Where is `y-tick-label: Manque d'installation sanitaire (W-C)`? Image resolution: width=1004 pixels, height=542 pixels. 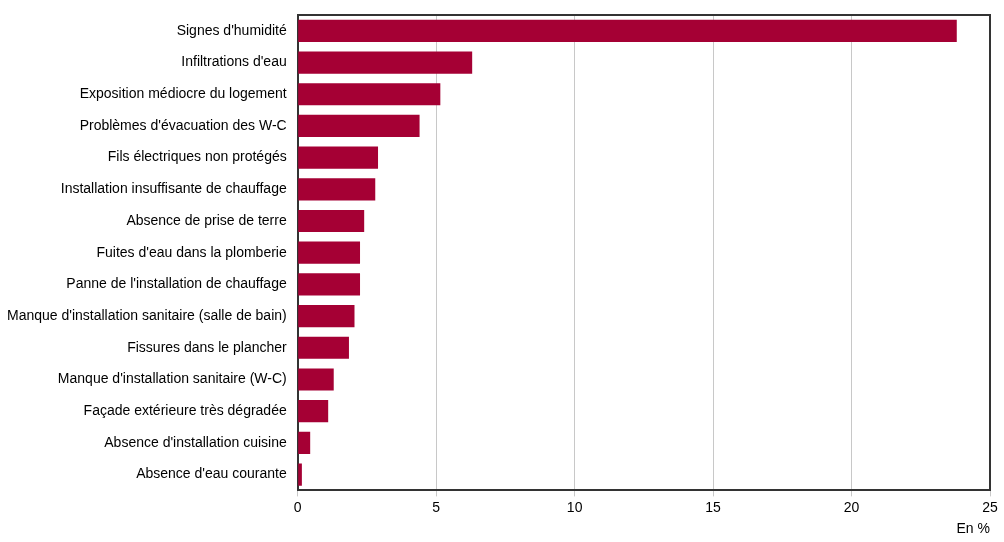
y-tick-label: Manque d'installation sanitaire (W-C) is located at coordinates (172, 378).